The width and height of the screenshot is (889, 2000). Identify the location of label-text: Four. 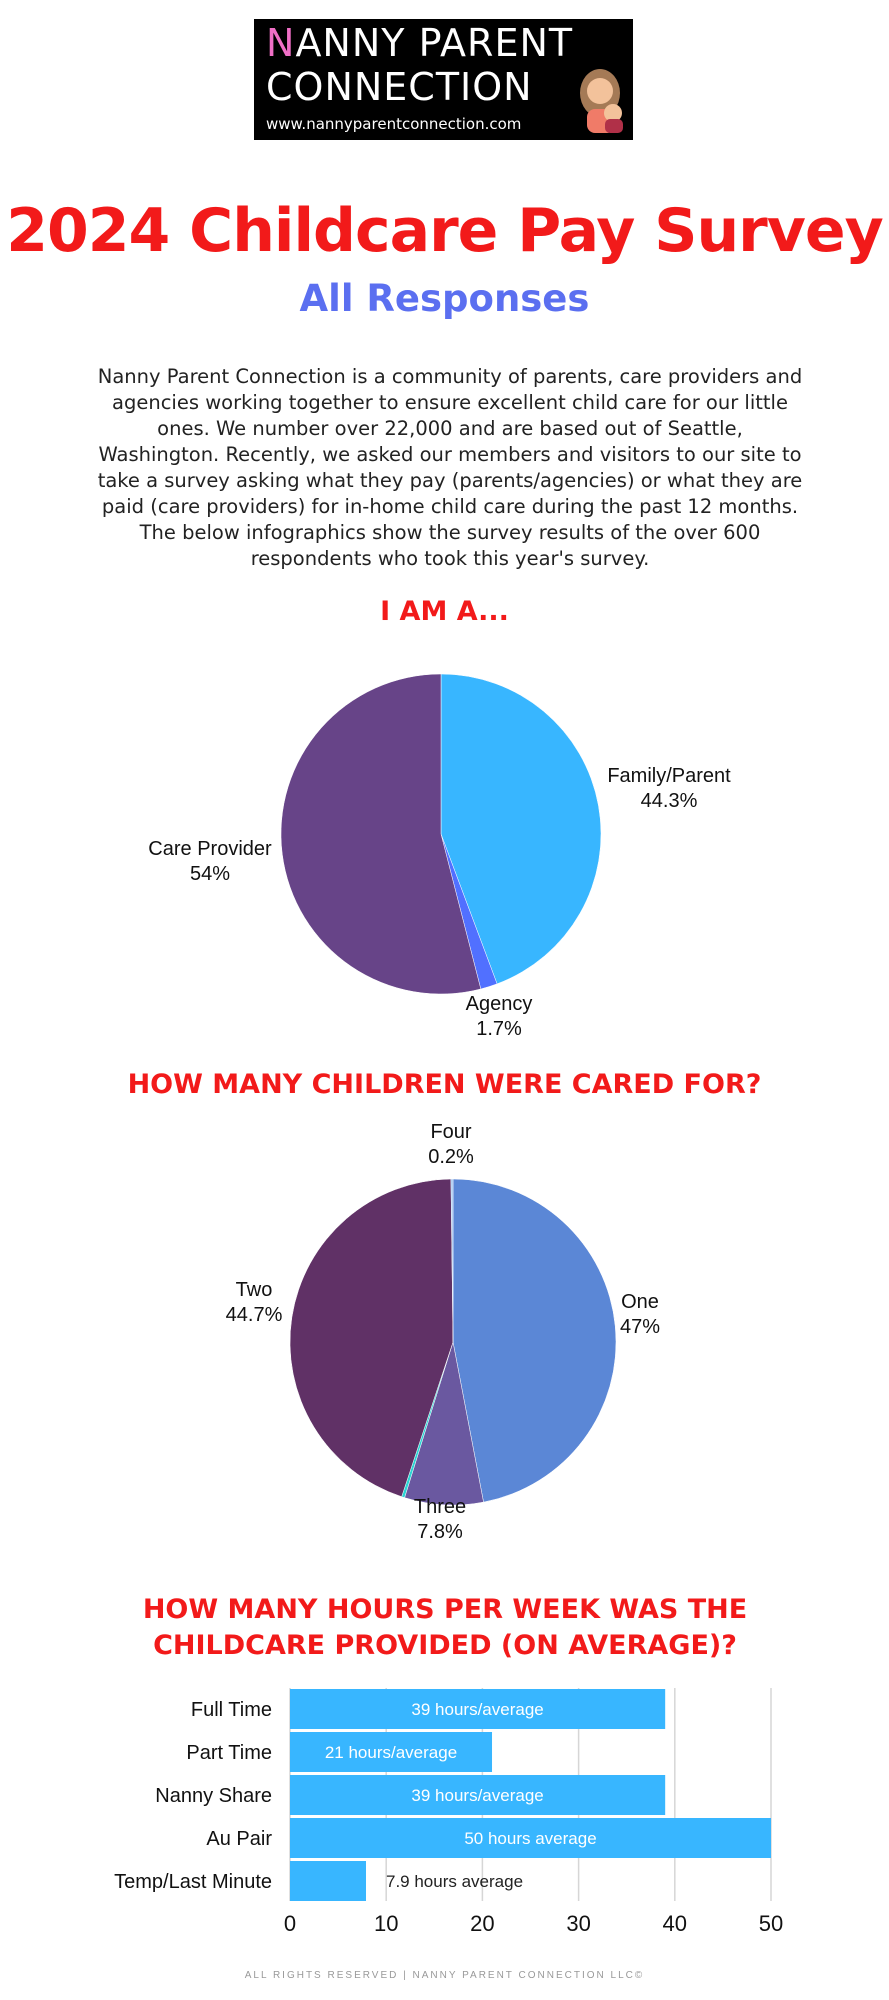
(451, 1132).